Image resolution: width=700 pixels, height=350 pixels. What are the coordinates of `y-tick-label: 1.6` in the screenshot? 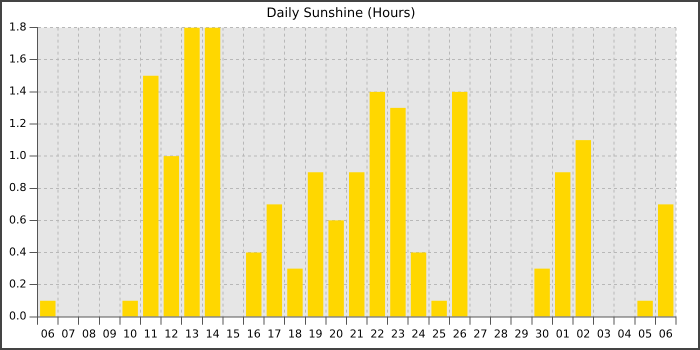 It's located at (17, 59).